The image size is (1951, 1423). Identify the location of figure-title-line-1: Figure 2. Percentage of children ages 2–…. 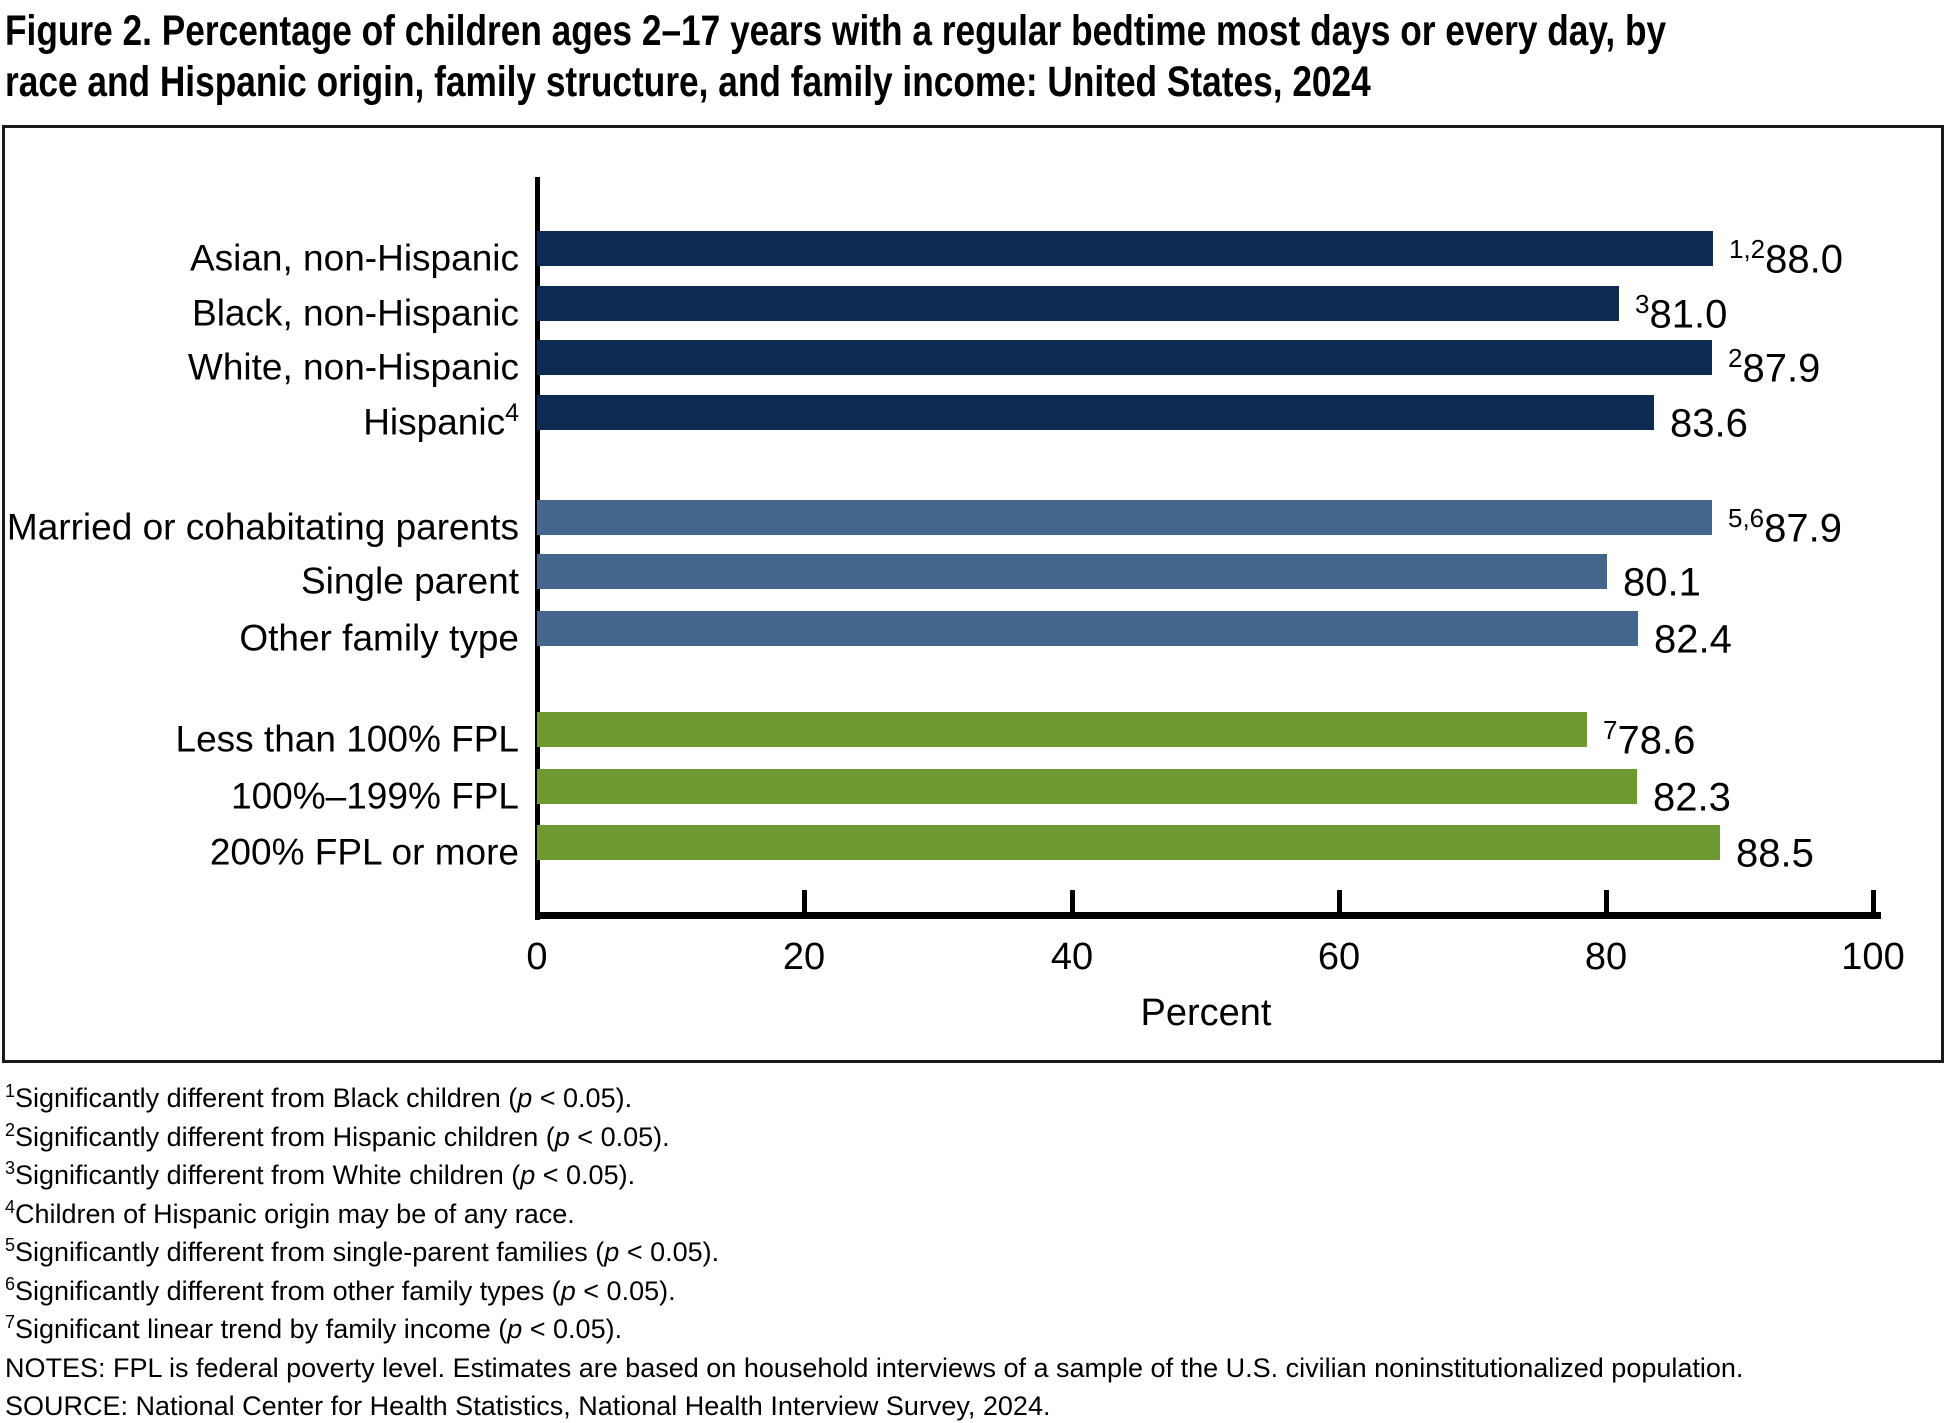
(836, 31).